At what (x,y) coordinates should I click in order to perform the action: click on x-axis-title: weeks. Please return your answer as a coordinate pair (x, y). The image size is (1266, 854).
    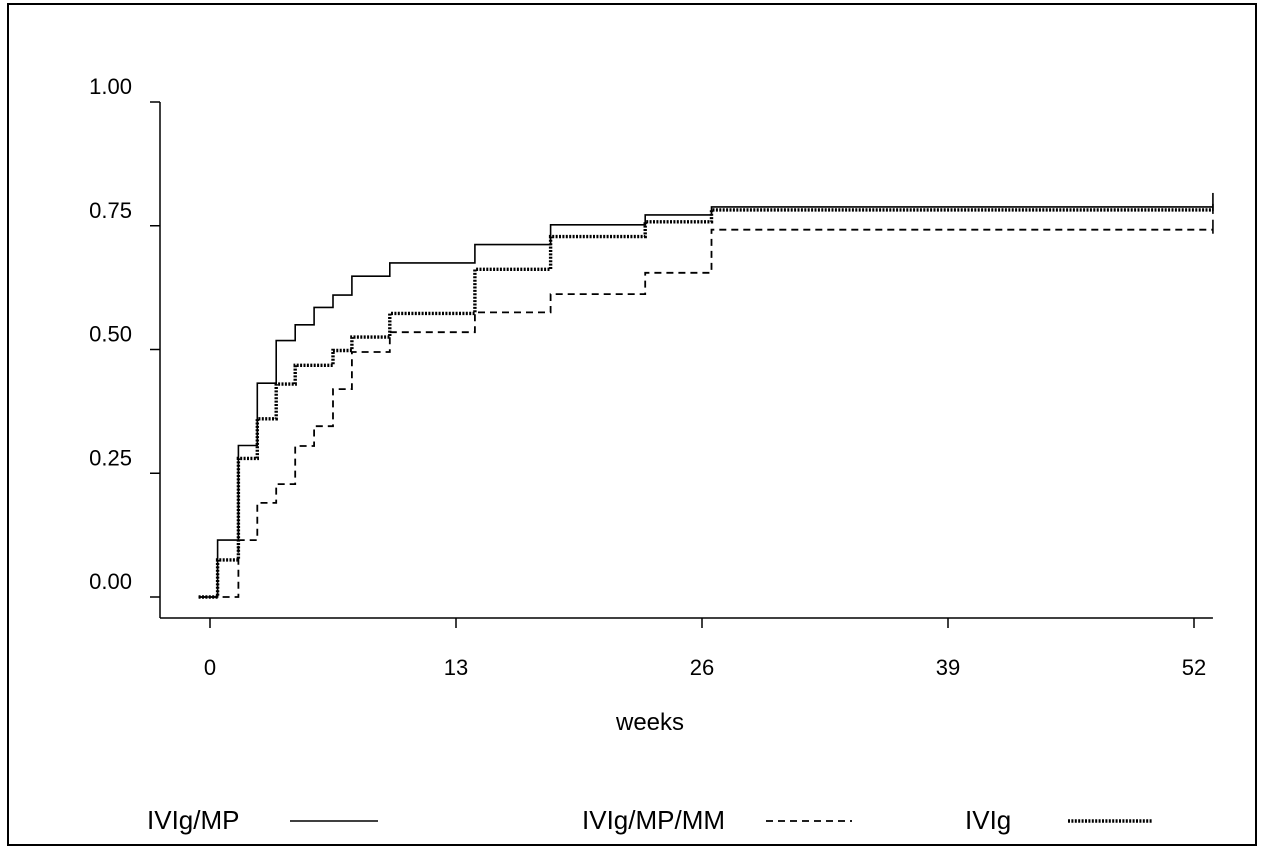
    Looking at the image, I should click on (649, 722).